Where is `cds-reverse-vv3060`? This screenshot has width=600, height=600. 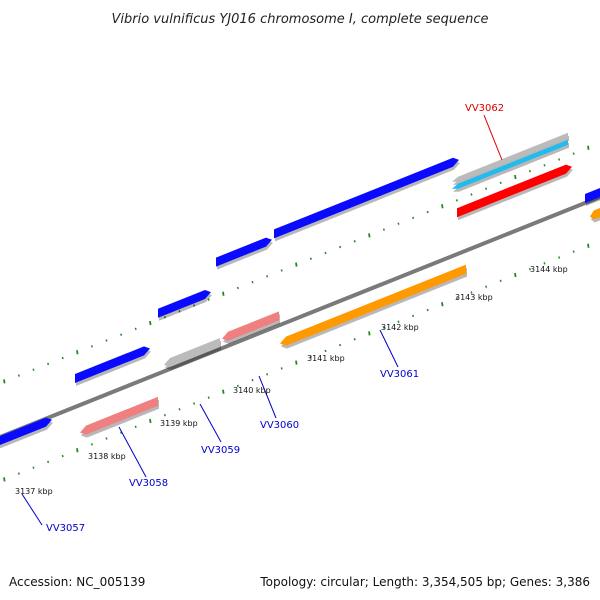
cds-reverse-vv3060 is located at coordinates (250, 326).